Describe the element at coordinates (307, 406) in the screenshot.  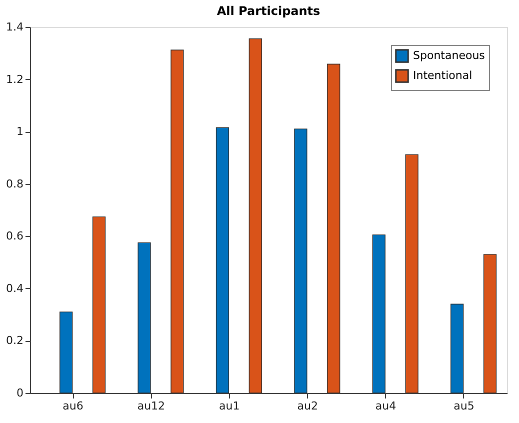
I see `x-tick-label: au2` at that location.